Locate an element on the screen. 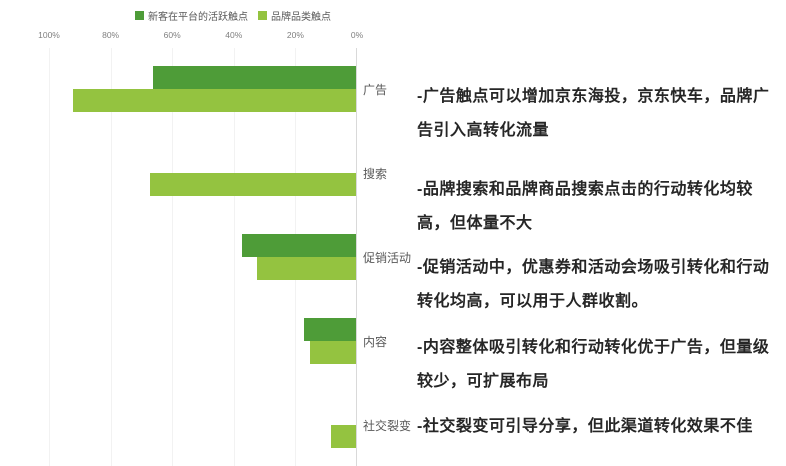  category-label-促销活动: 促销活动 is located at coordinates (387, 258).